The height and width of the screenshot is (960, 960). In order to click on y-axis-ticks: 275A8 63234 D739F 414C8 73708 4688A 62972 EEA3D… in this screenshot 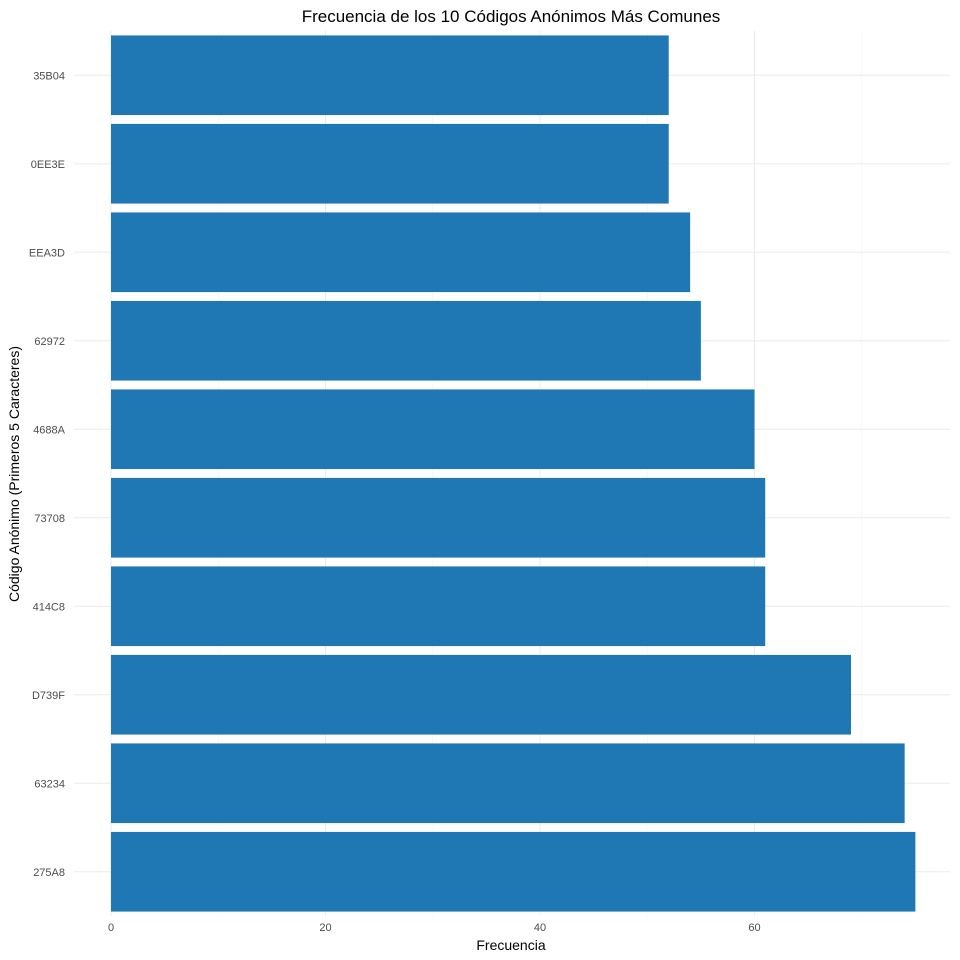, I will do `click(47, 474)`.